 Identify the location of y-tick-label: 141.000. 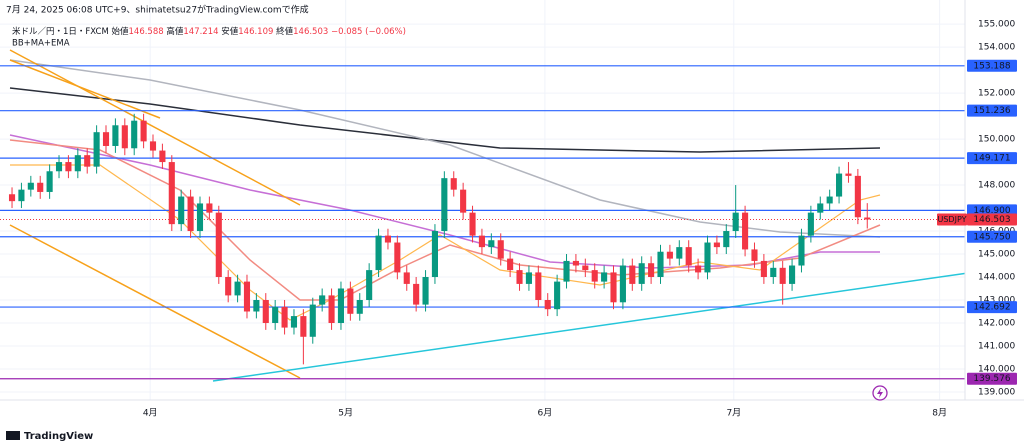
(996, 346).